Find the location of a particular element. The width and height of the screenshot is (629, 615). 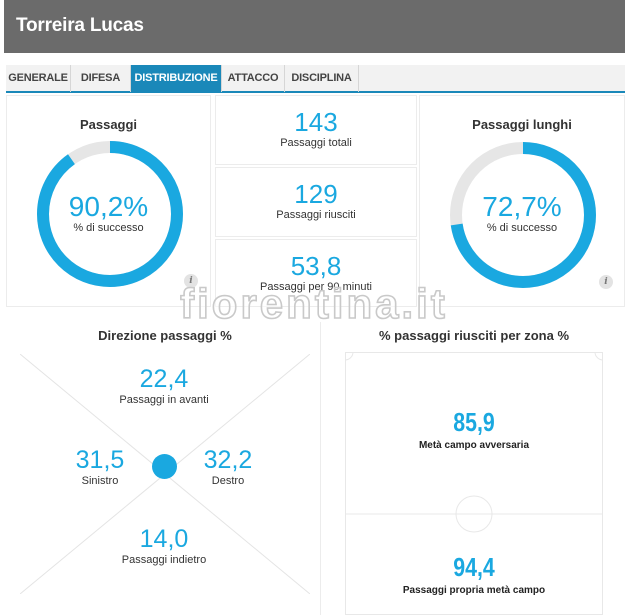

passaggi-panel: Passaggi 90,2% % di successo i is located at coordinates (108, 201).